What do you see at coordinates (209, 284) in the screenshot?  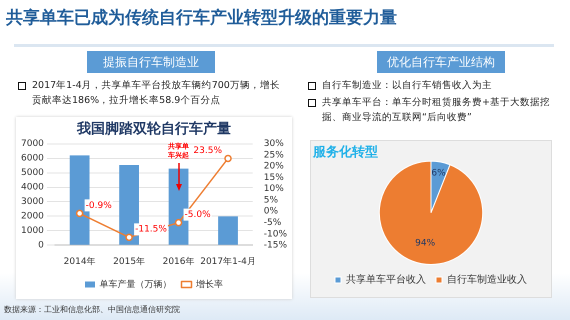 I see `legend-label: 增长率` at bounding box center [209, 284].